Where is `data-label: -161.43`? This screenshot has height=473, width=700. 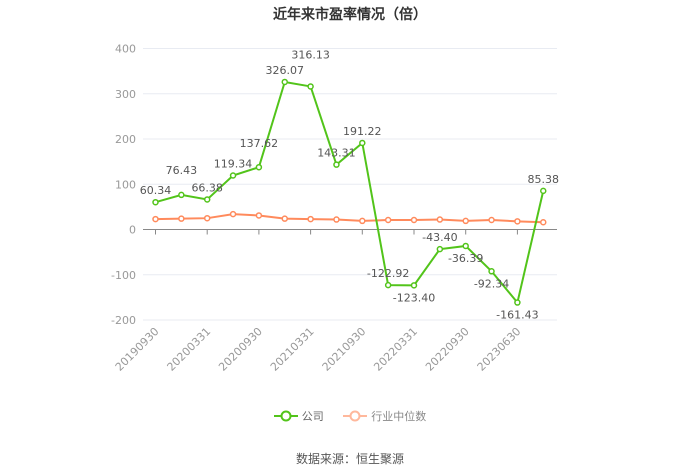
data-label: -161.43 is located at coordinates (517, 315).